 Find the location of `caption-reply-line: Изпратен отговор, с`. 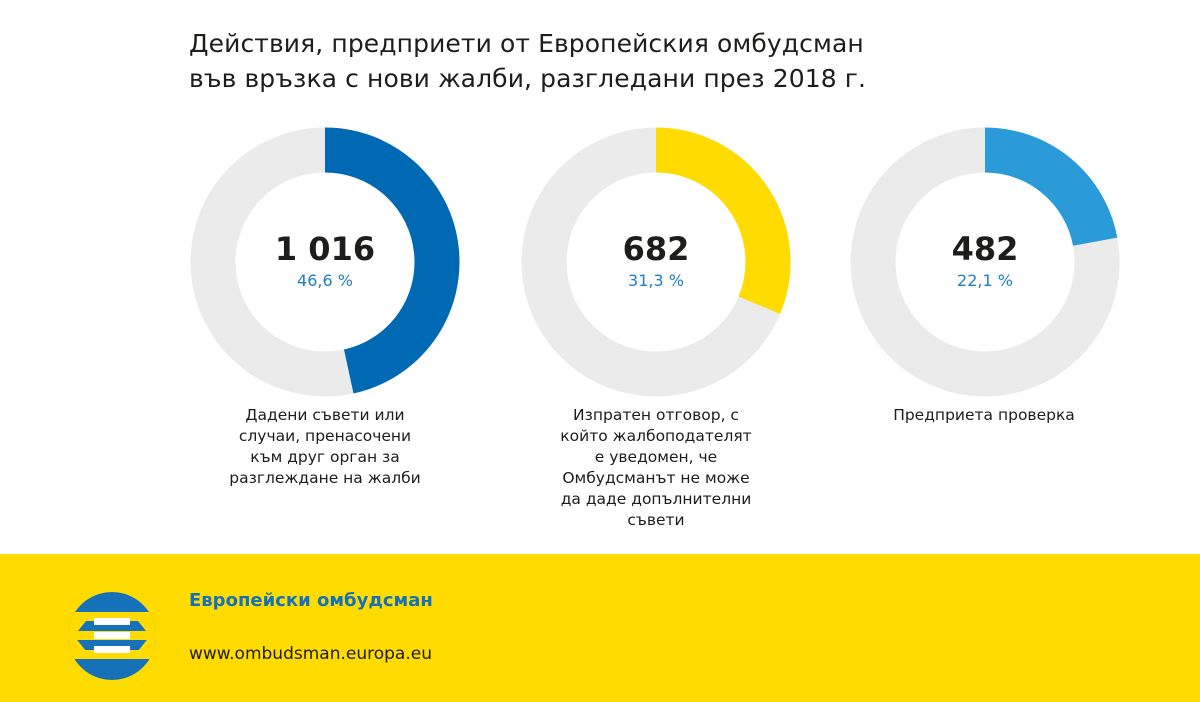

caption-reply-line: Изпратен отговор, с is located at coordinates (656, 415).